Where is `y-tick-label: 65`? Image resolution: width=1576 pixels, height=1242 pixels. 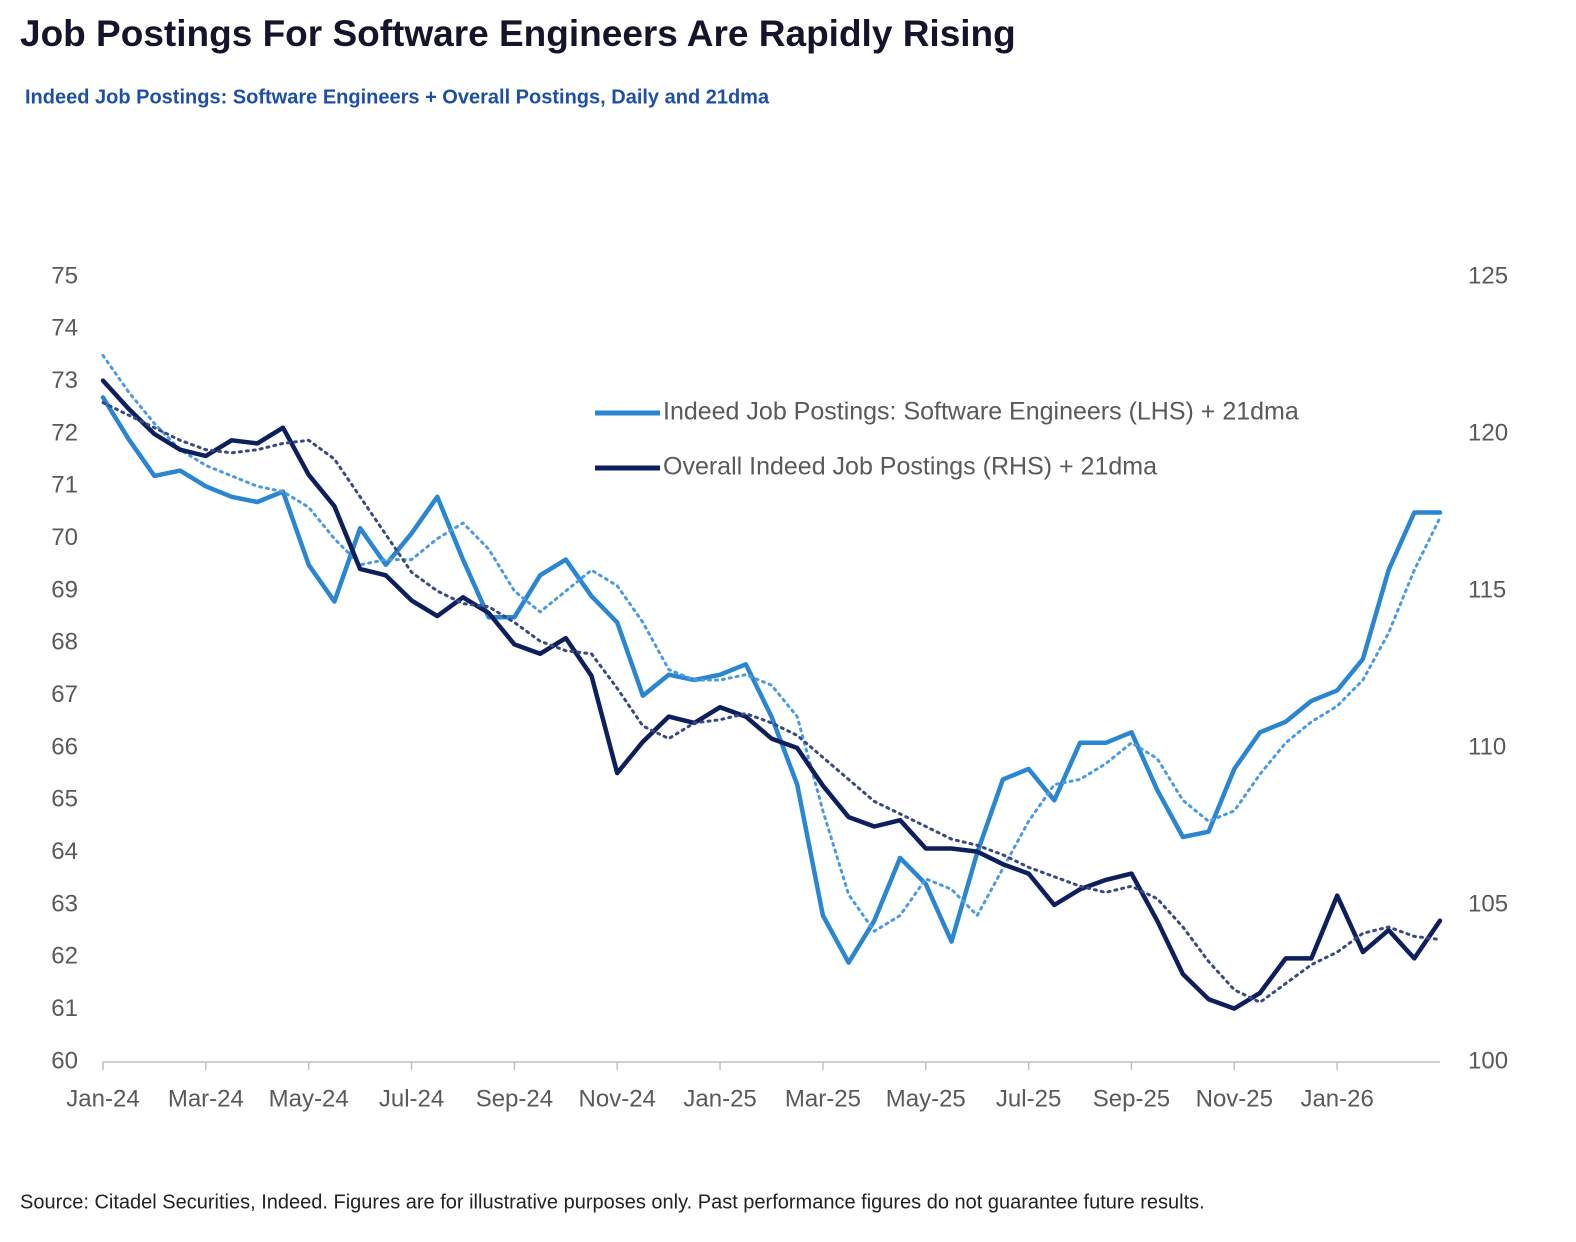 y-tick-label: 65 is located at coordinates (64, 799).